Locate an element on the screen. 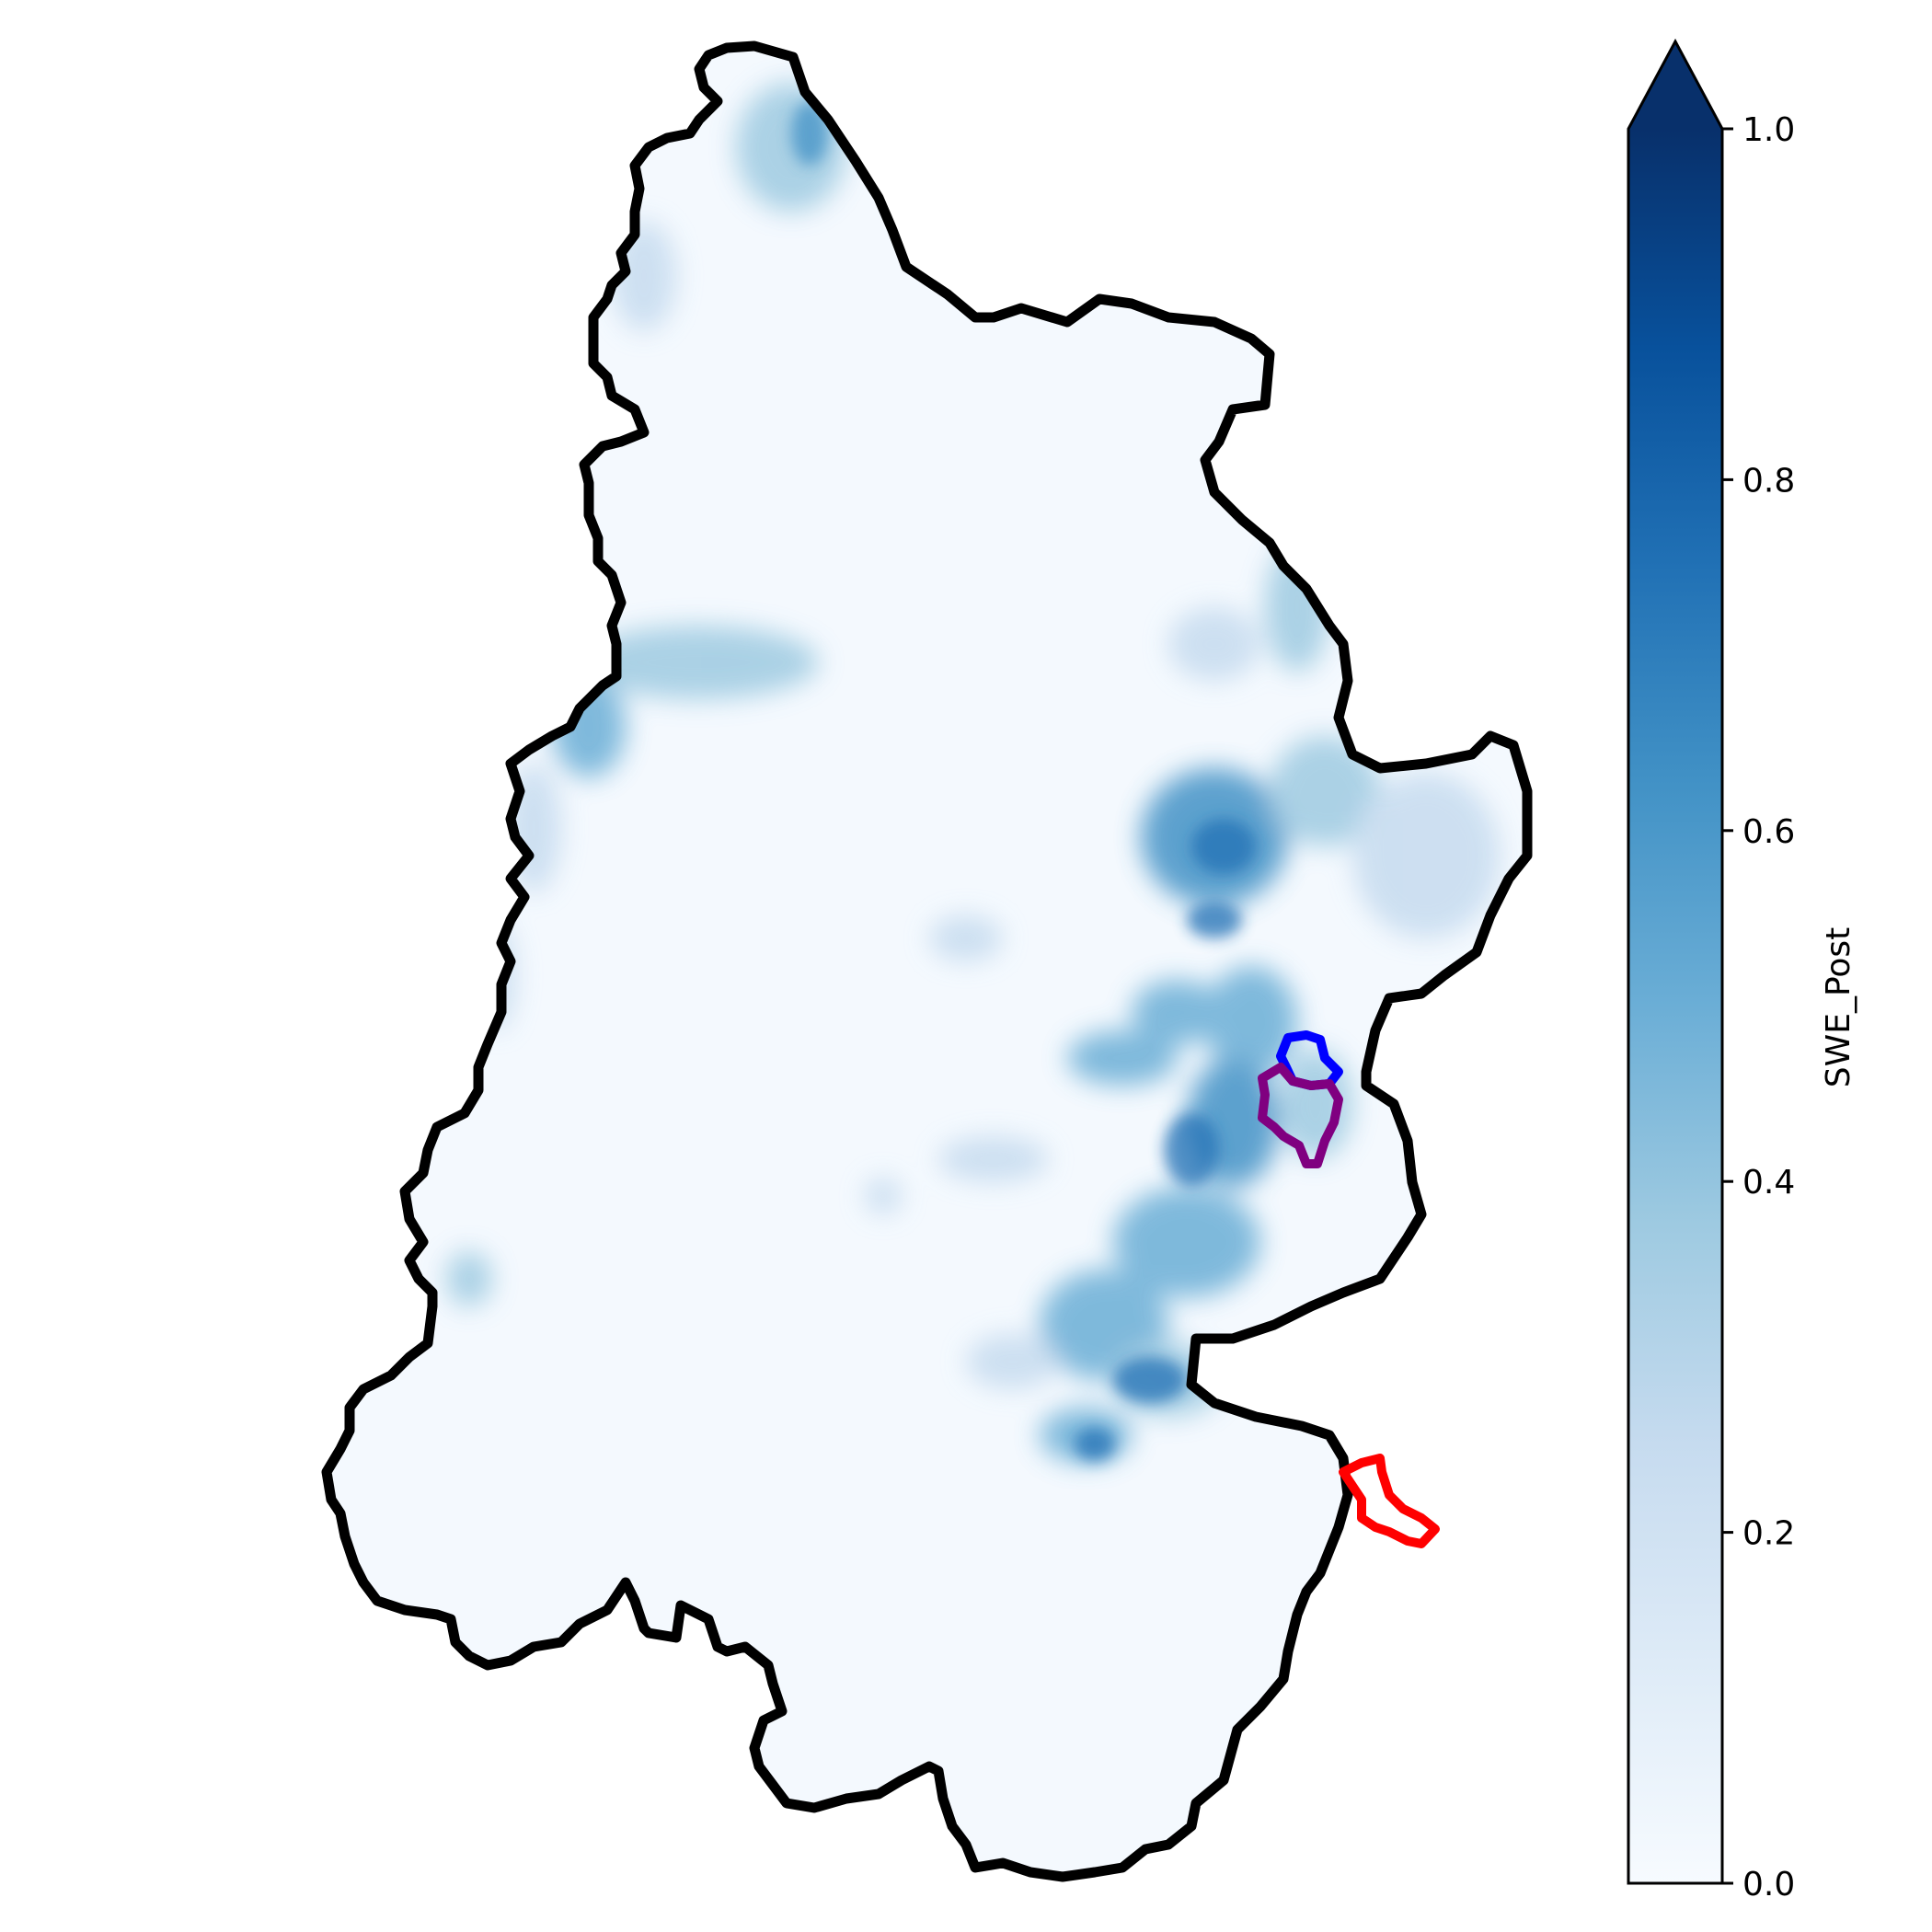 Image resolution: width=1932 pixels, height=1932 pixels. colorbar-frame is located at coordinates (1675, 961).